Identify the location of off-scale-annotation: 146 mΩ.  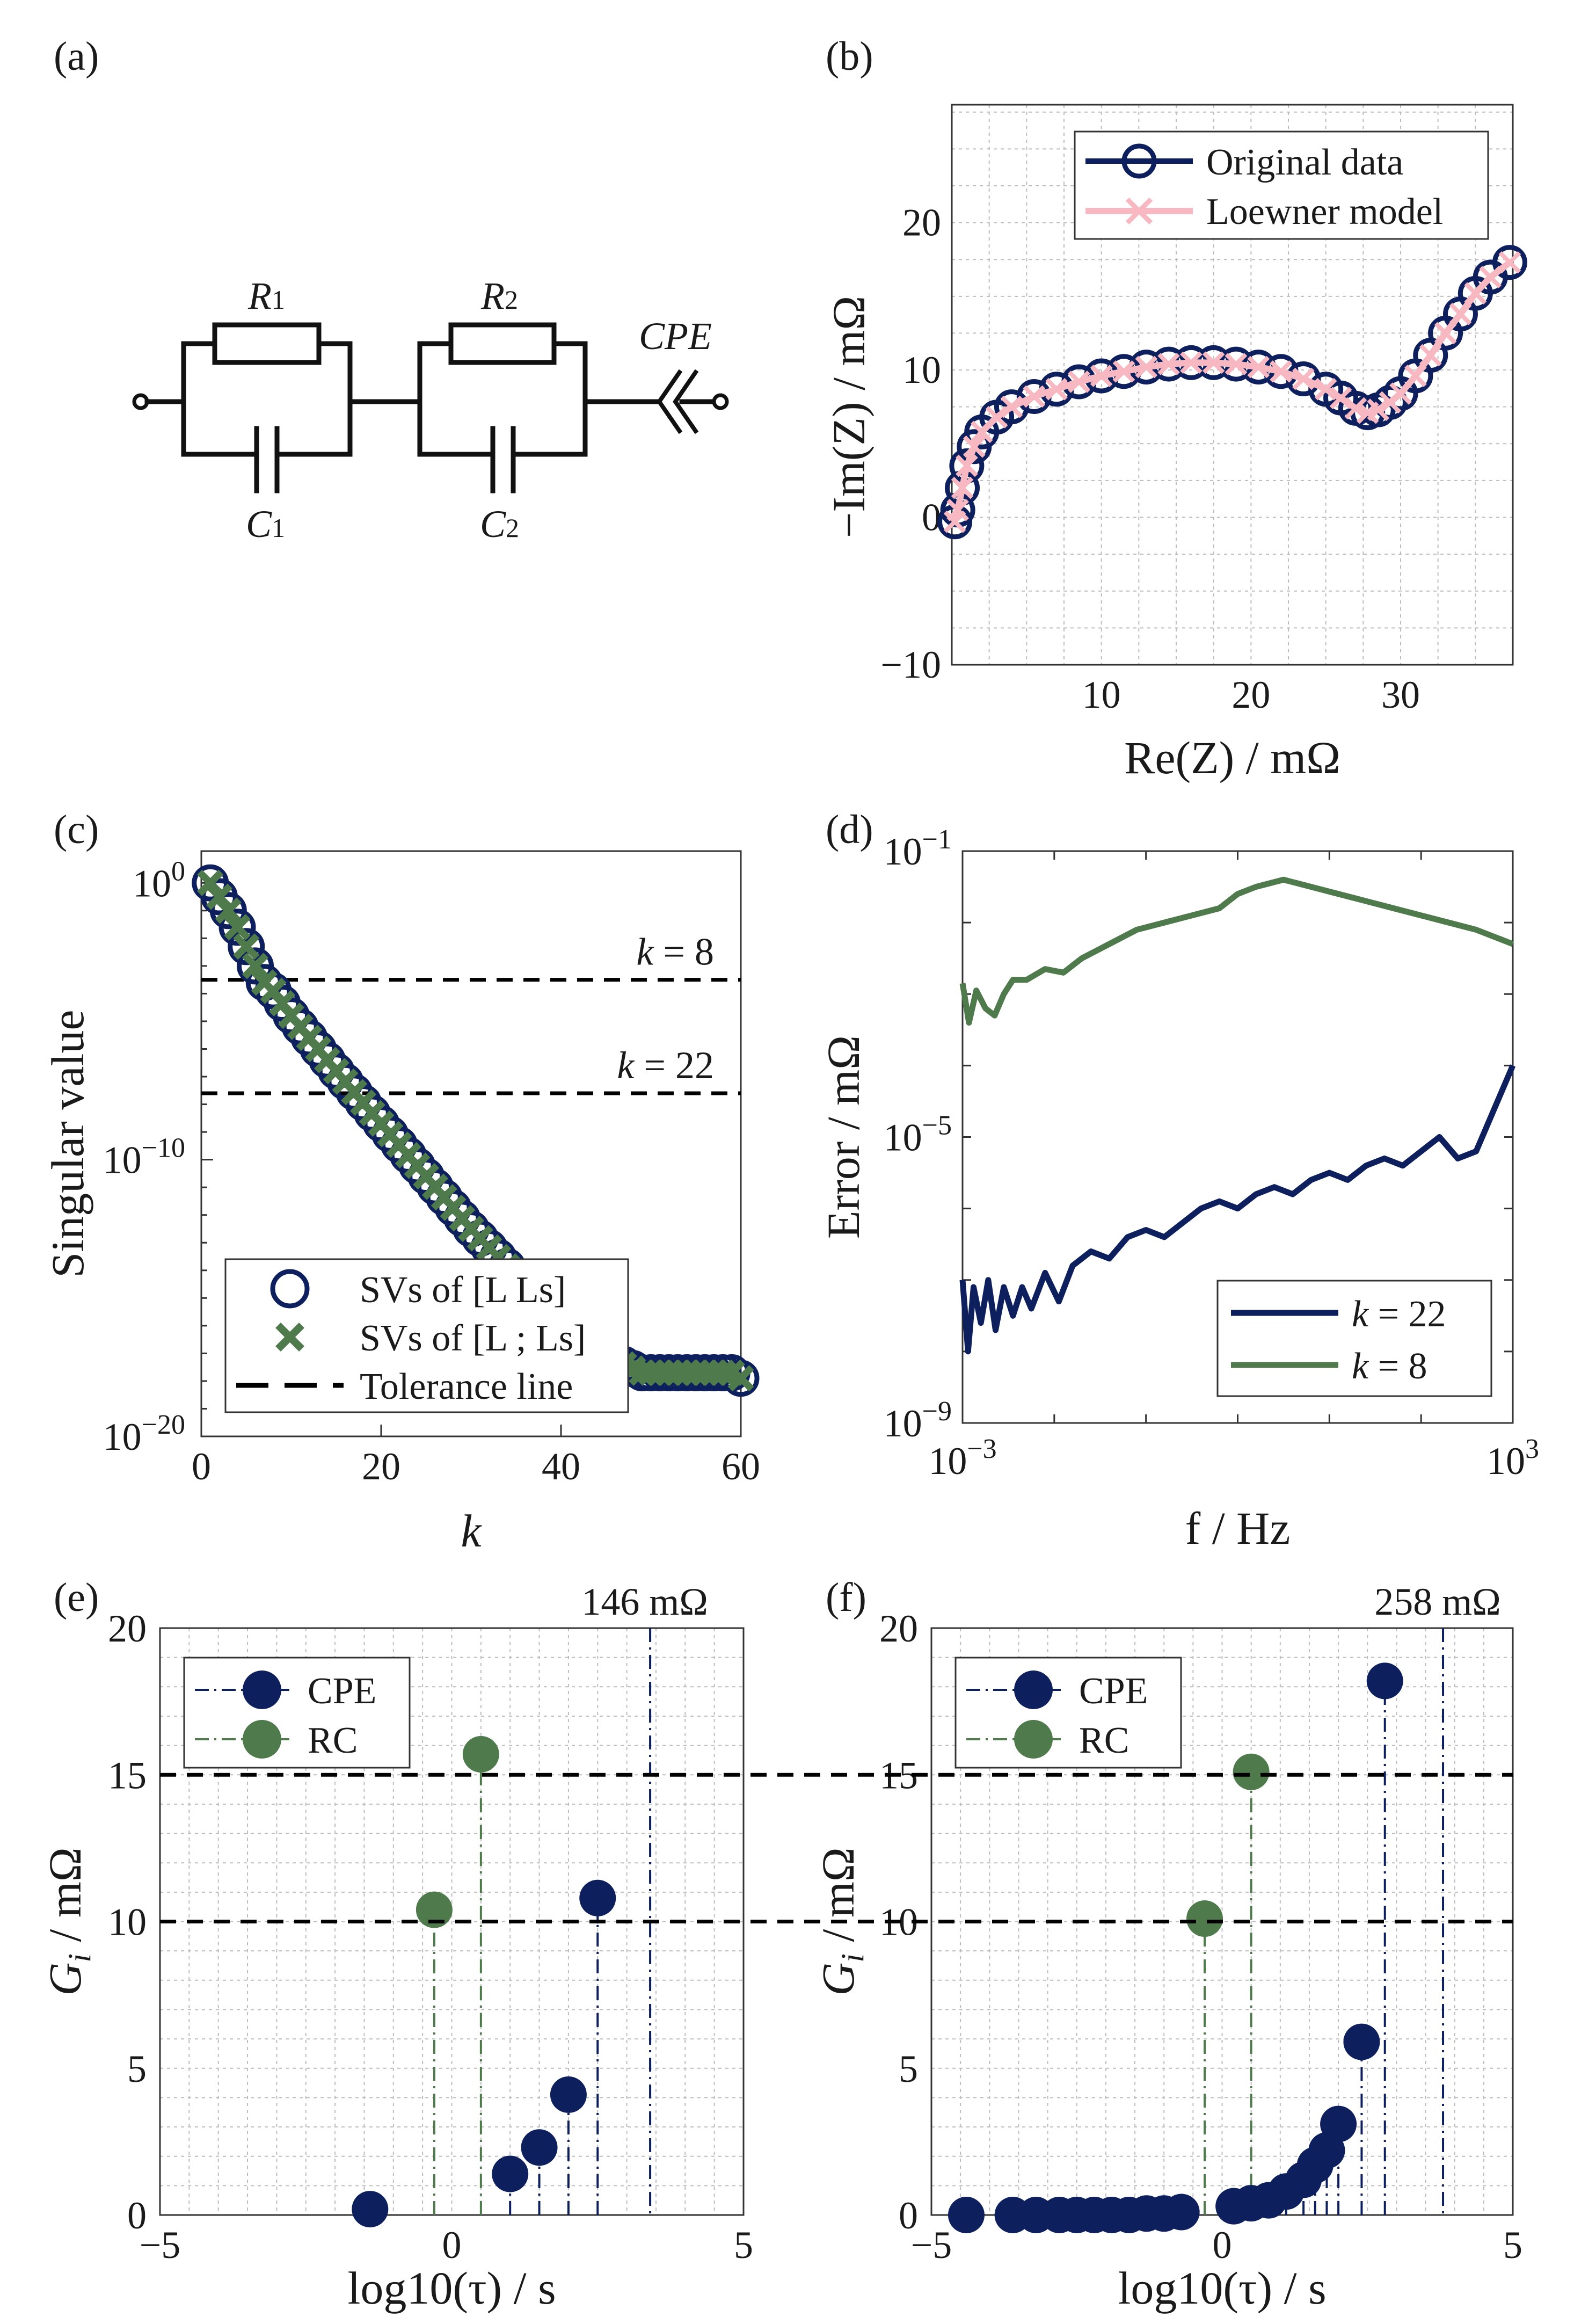
(644, 1602).